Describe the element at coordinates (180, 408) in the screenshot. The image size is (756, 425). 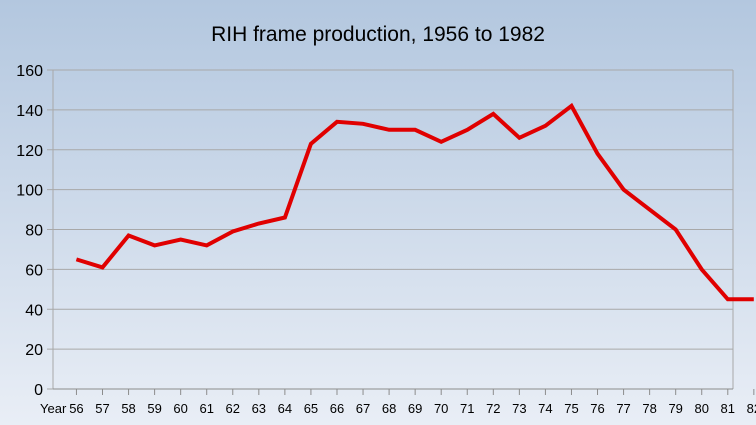
I see `x-tick-label: 60` at that location.